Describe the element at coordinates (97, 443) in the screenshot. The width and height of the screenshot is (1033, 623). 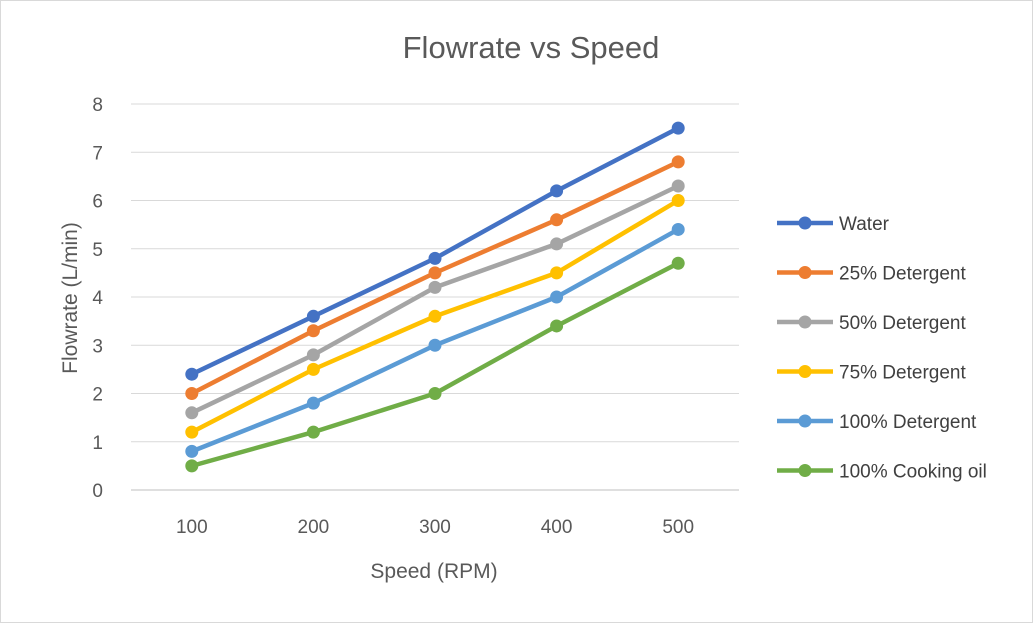
I see `y-tick-label: 1` at that location.